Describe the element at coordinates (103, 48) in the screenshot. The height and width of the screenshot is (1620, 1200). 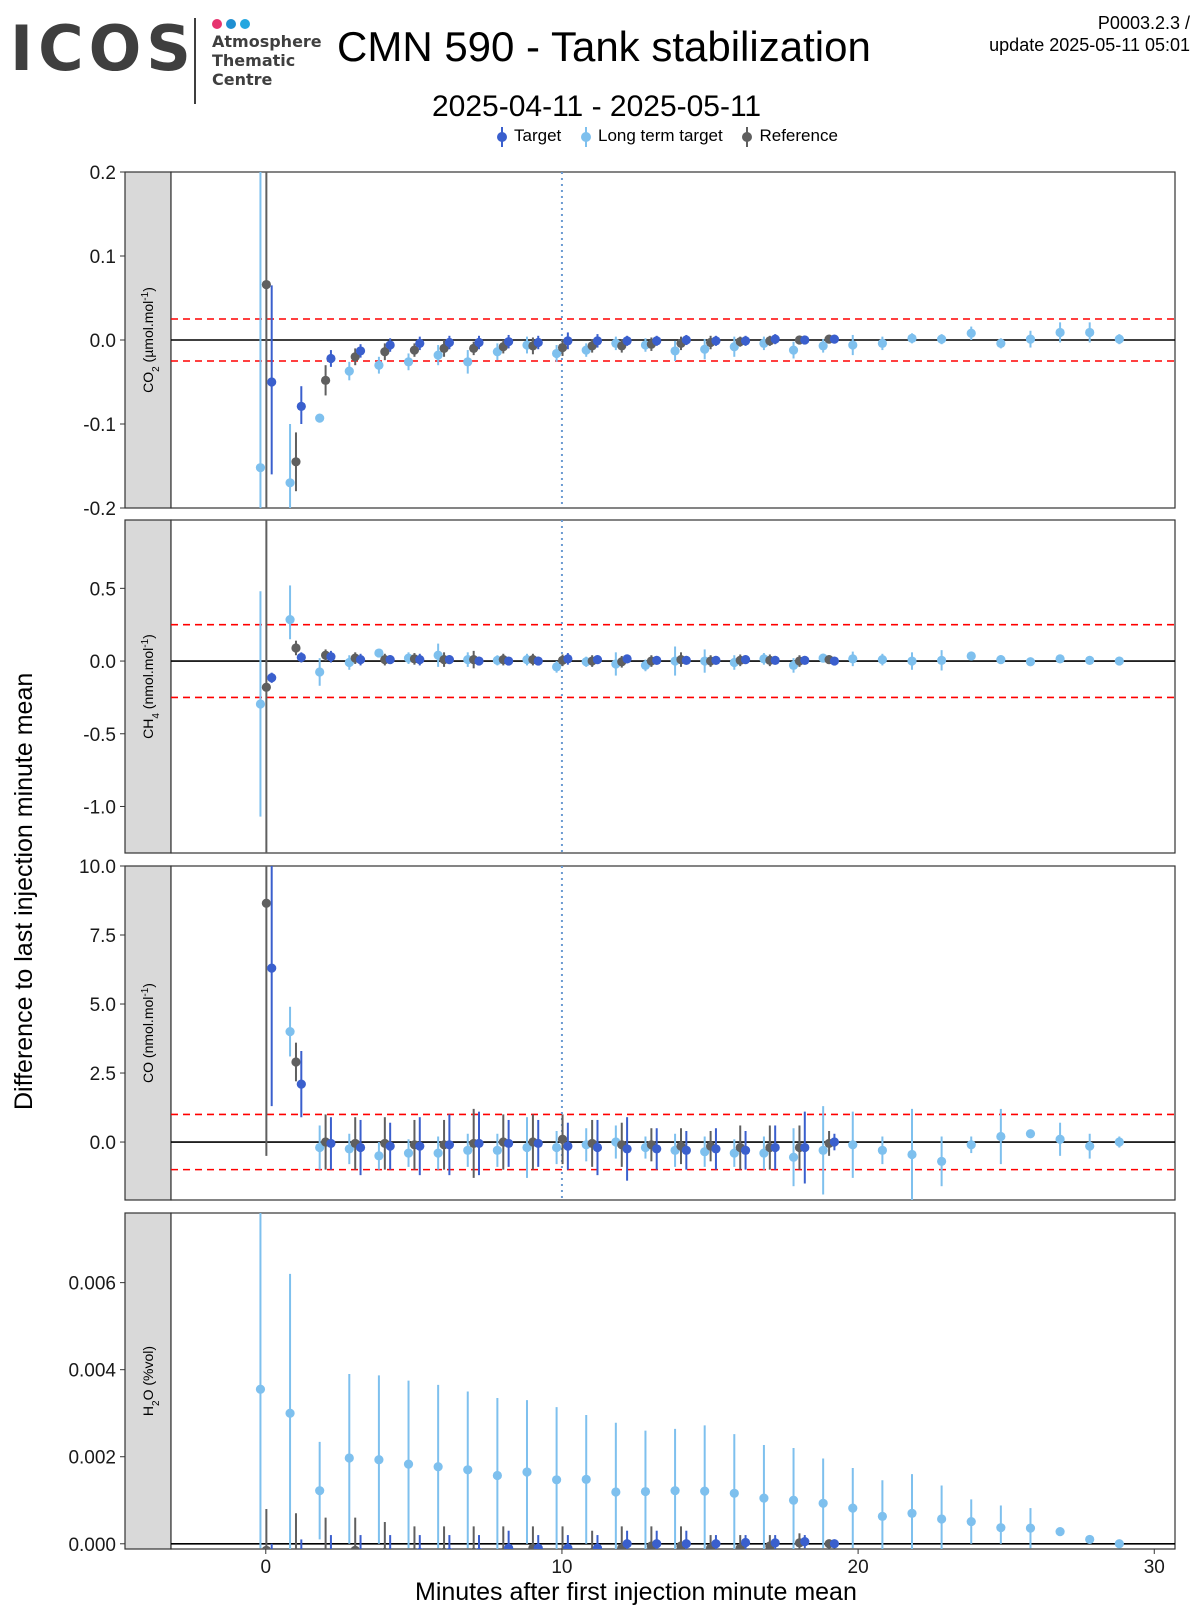
I see `icos-logo: ICOS` at that location.